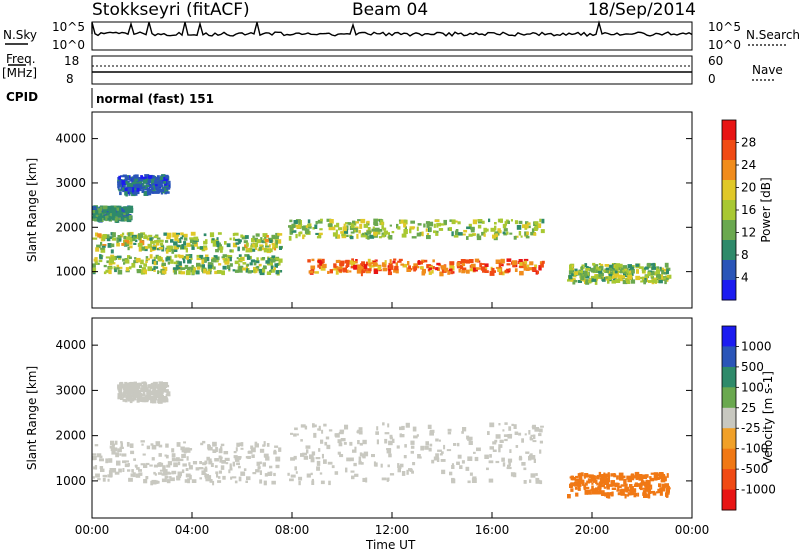 The image size is (800, 554). I want to click on colorbar-segment, so click(729, 170).